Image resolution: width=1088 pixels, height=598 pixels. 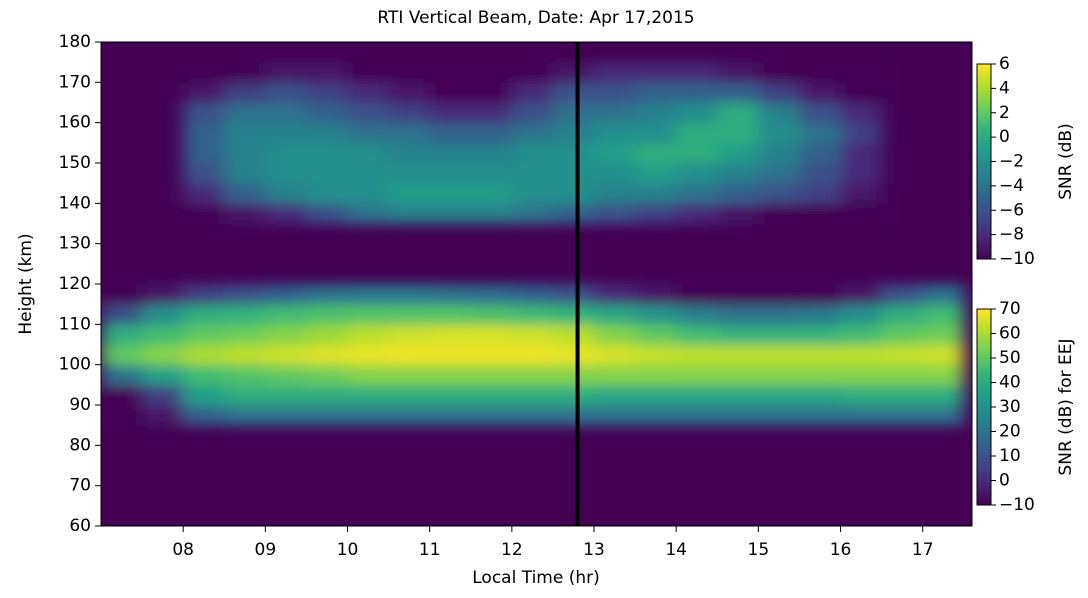 What do you see at coordinates (1011, 162) in the screenshot?
I see `colorbar-tick-label: −2` at bounding box center [1011, 162].